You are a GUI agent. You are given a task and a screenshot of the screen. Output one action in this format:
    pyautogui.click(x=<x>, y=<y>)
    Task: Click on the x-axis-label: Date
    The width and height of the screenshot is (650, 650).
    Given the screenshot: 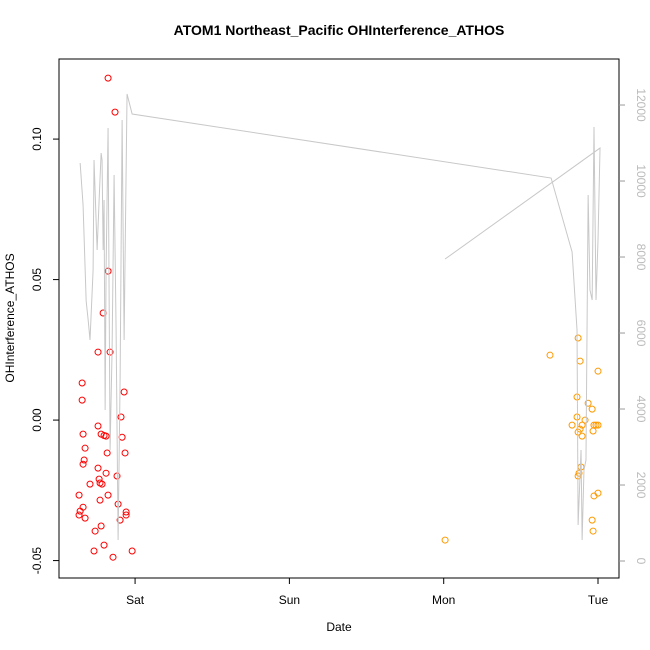 What is the action you would take?
    pyautogui.click(x=339, y=627)
    